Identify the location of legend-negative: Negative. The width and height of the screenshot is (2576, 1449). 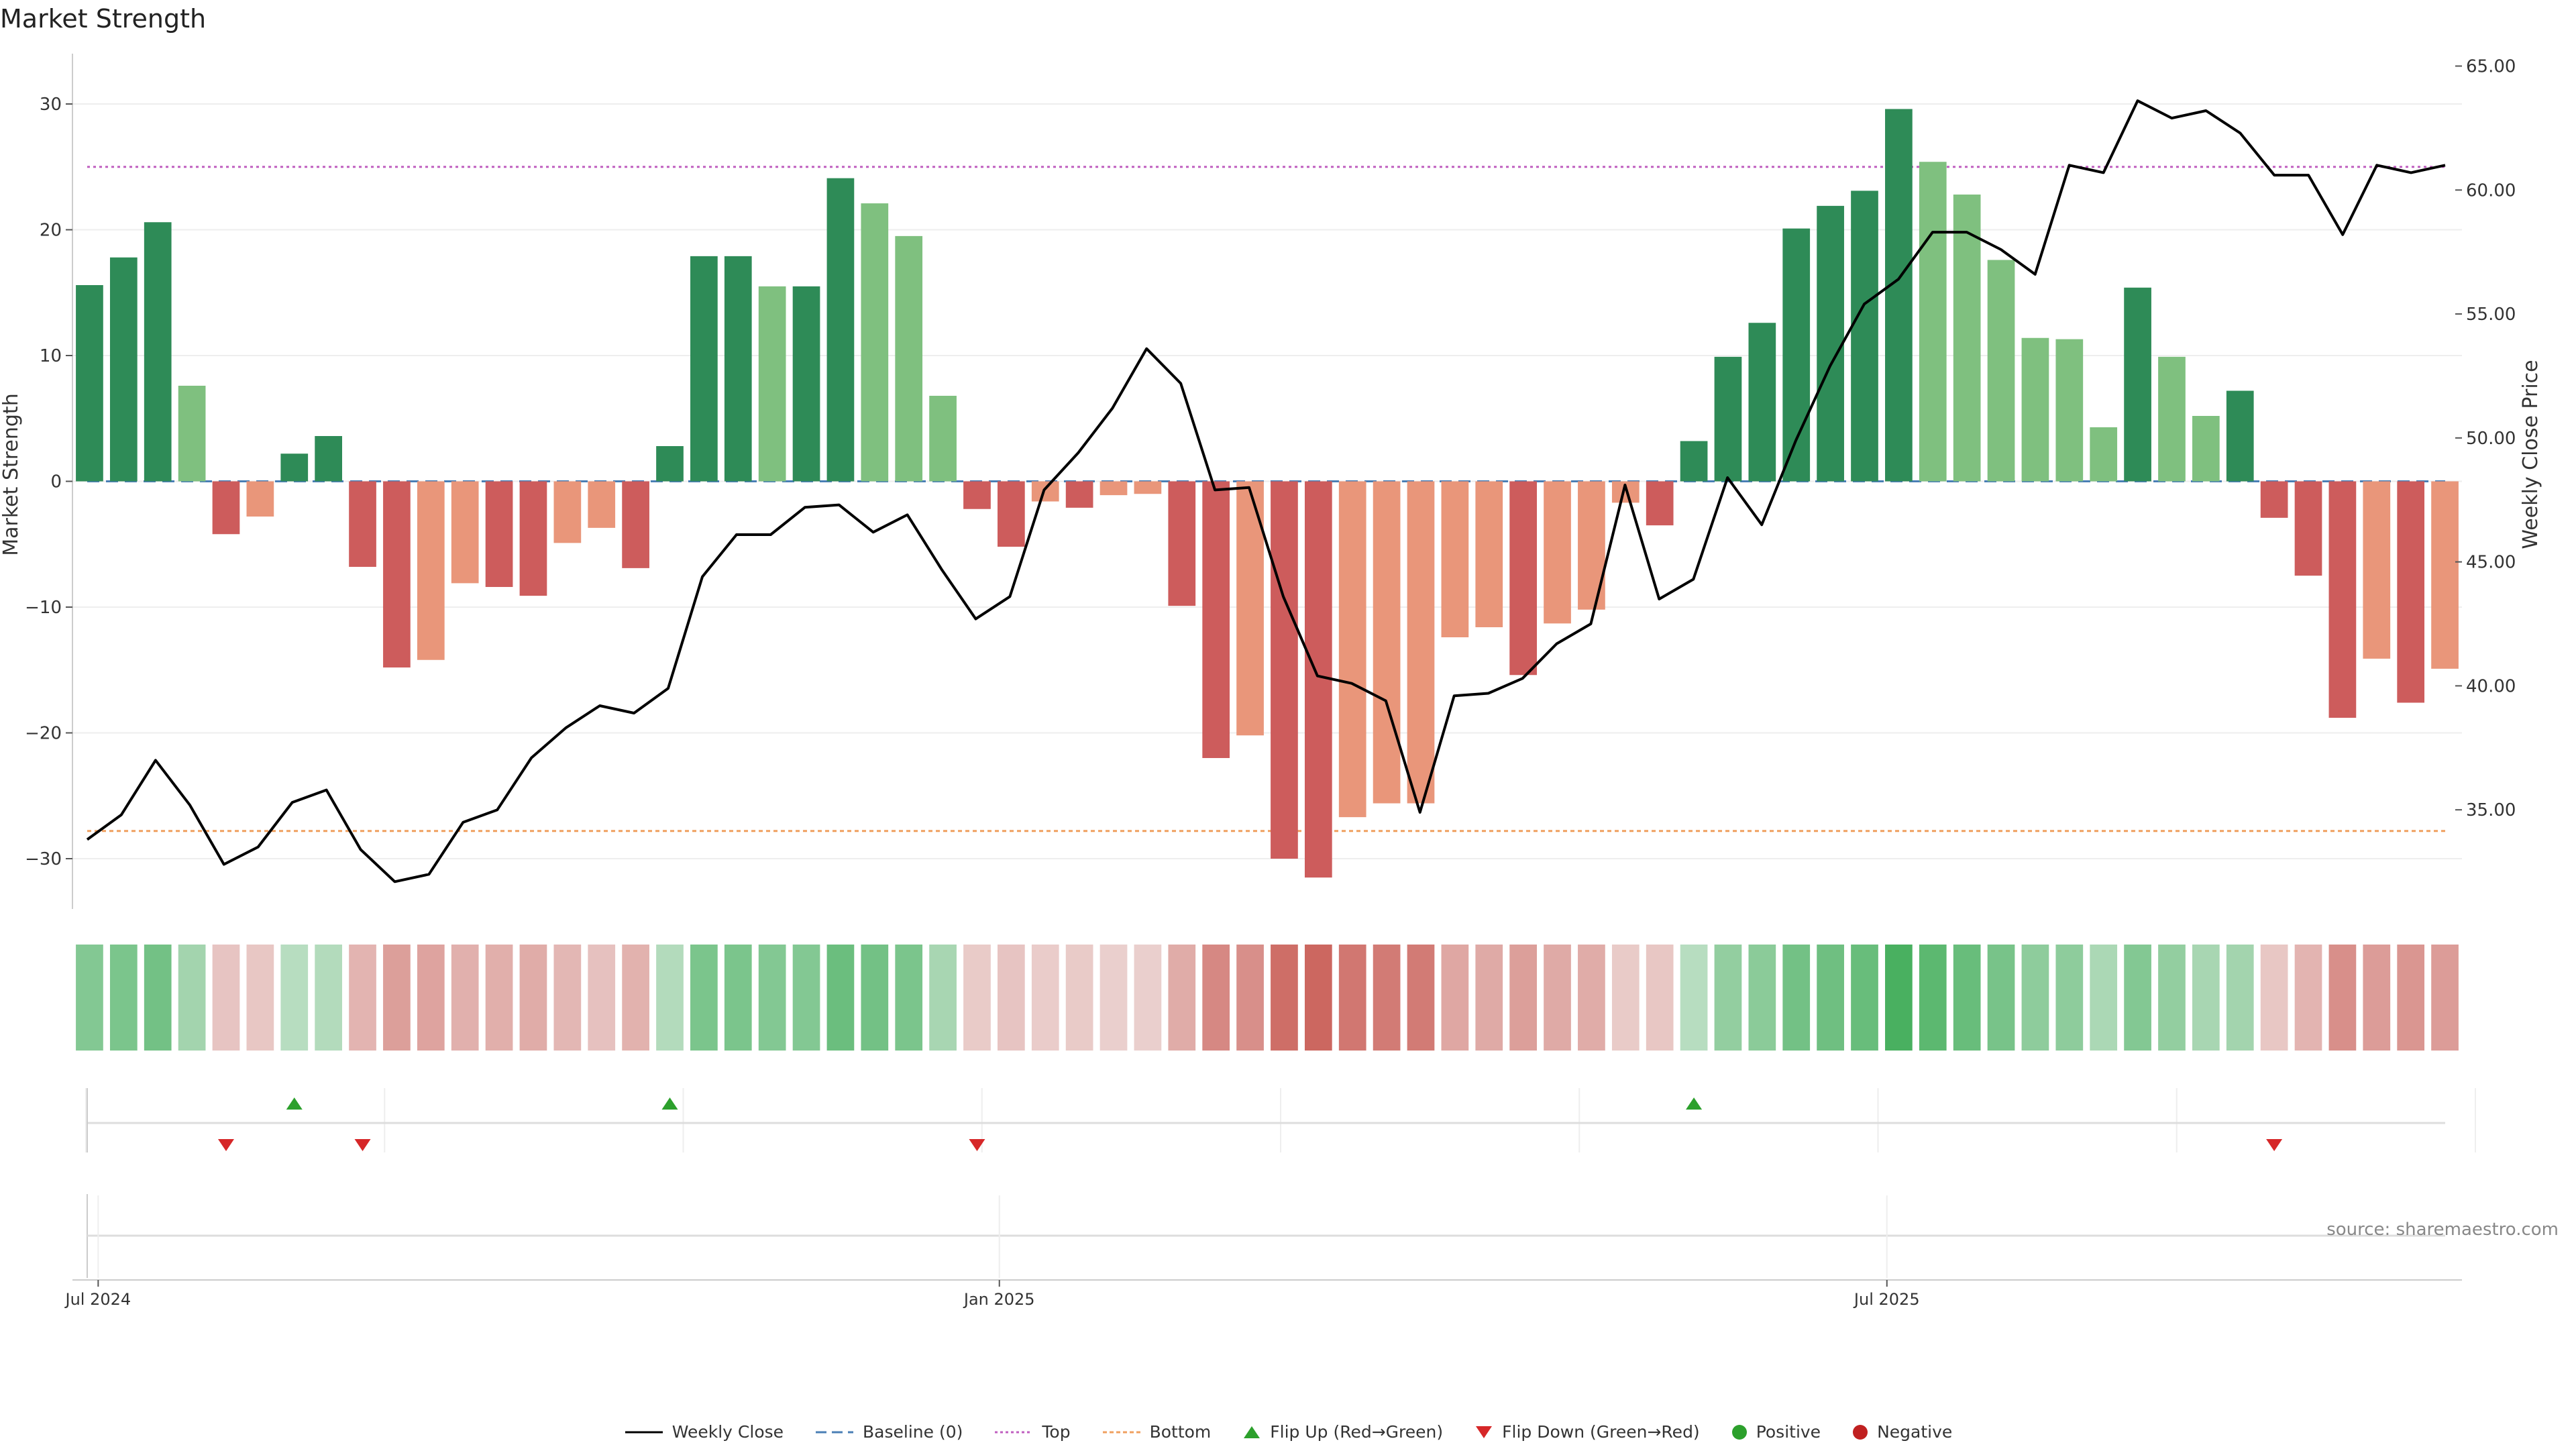
(1901, 1432).